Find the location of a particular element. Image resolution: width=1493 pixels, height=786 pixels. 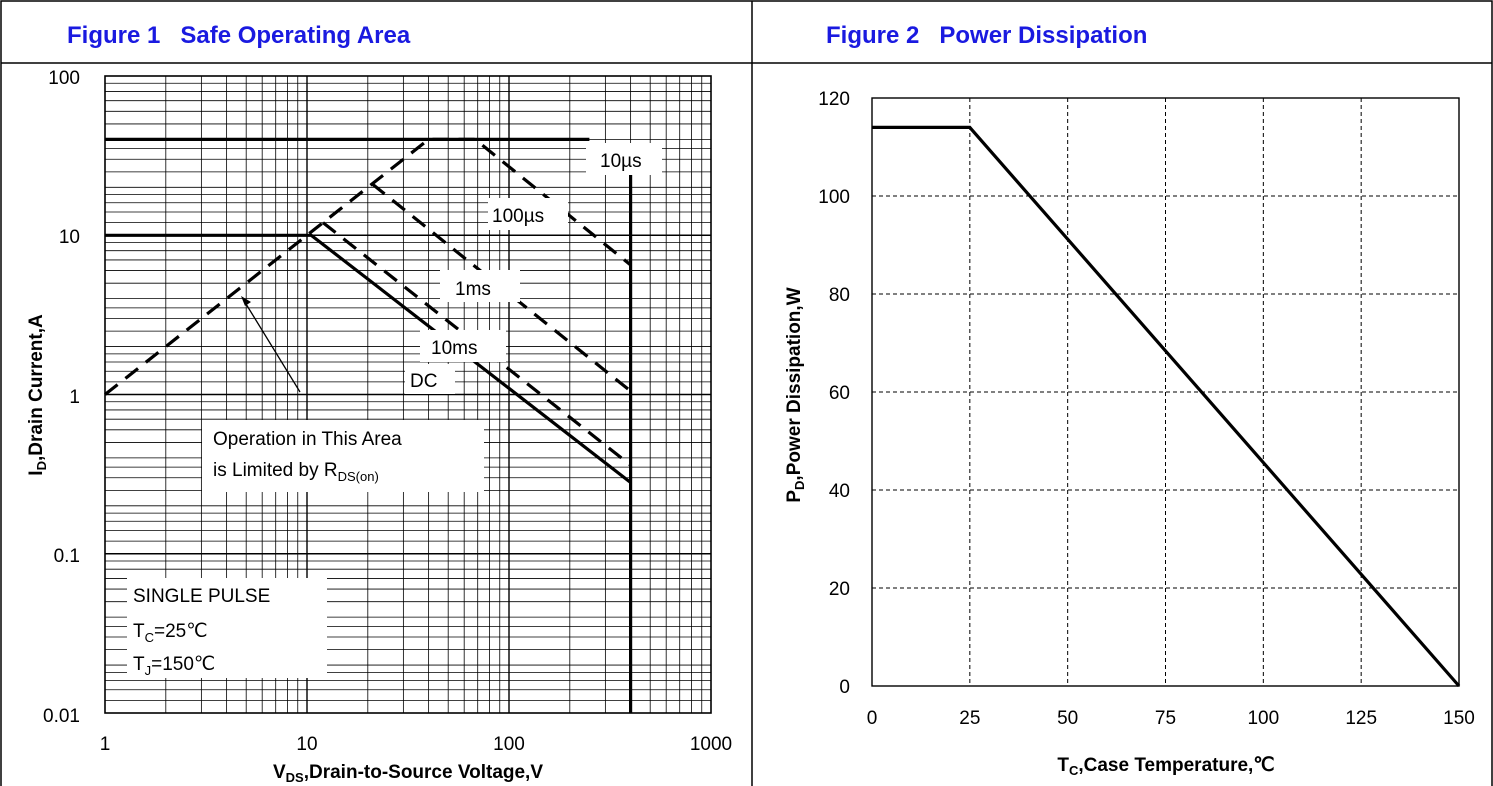

f2-xlabel-main: T is located at coordinates (1063, 765).